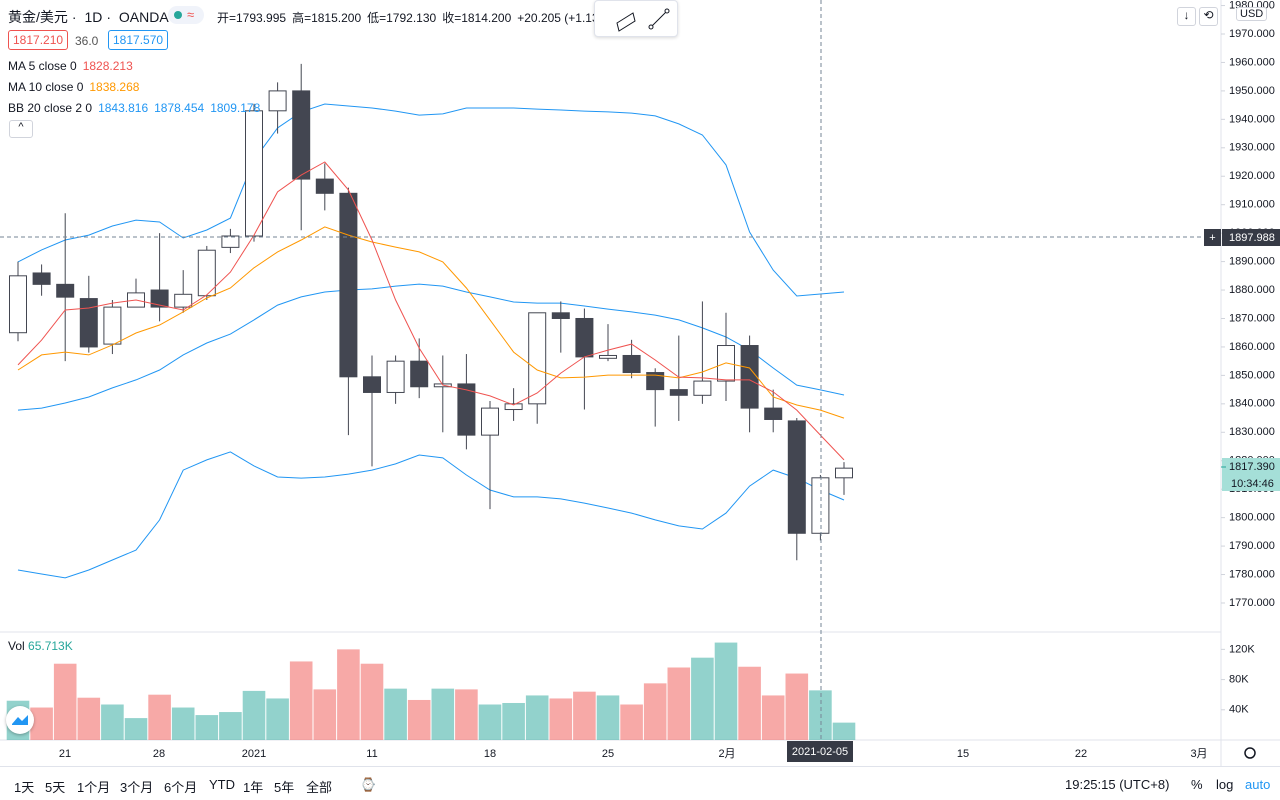  Describe the element at coordinates (93, 17) in the screenshot. I see `interval: 1D` at that location.